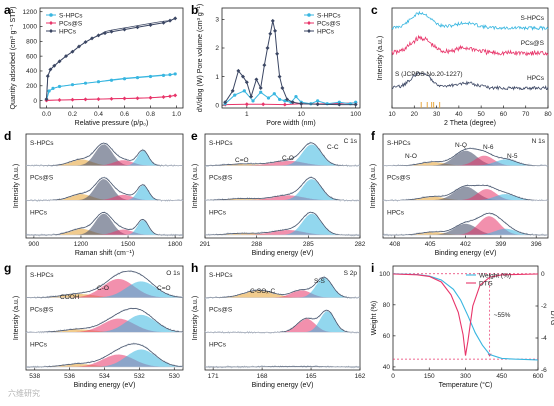  Describe the element at coordinates (69, 376) in the screenshot. I see `panel-g-xtick-label: 536` at that location.